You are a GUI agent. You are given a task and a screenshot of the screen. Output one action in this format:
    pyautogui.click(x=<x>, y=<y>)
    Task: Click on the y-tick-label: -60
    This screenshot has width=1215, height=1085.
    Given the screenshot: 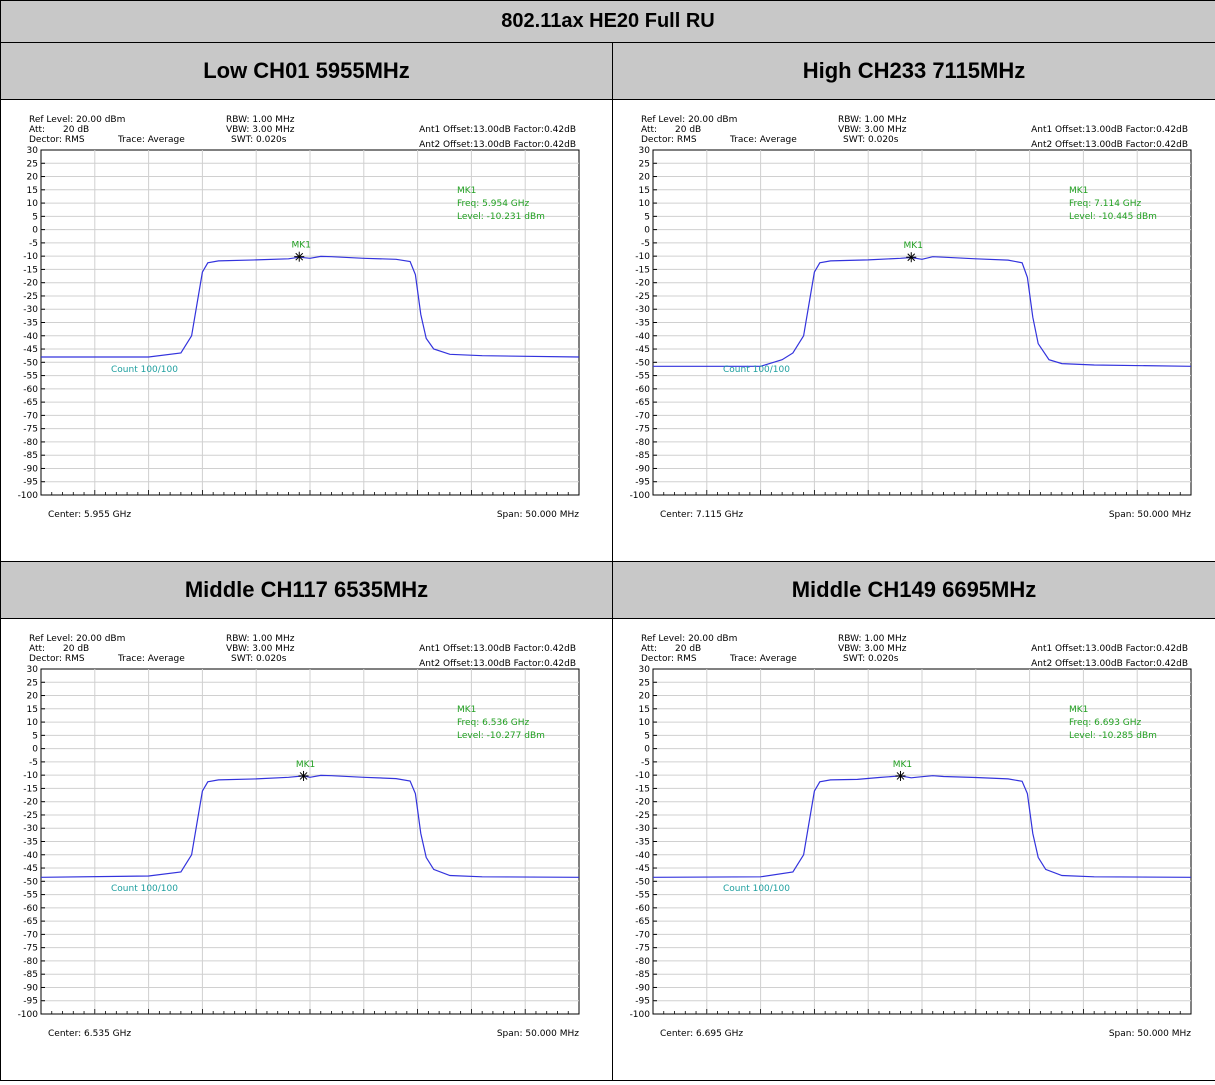 What is the action you would take?
    pyautogui.click(x=642, y=909)
    